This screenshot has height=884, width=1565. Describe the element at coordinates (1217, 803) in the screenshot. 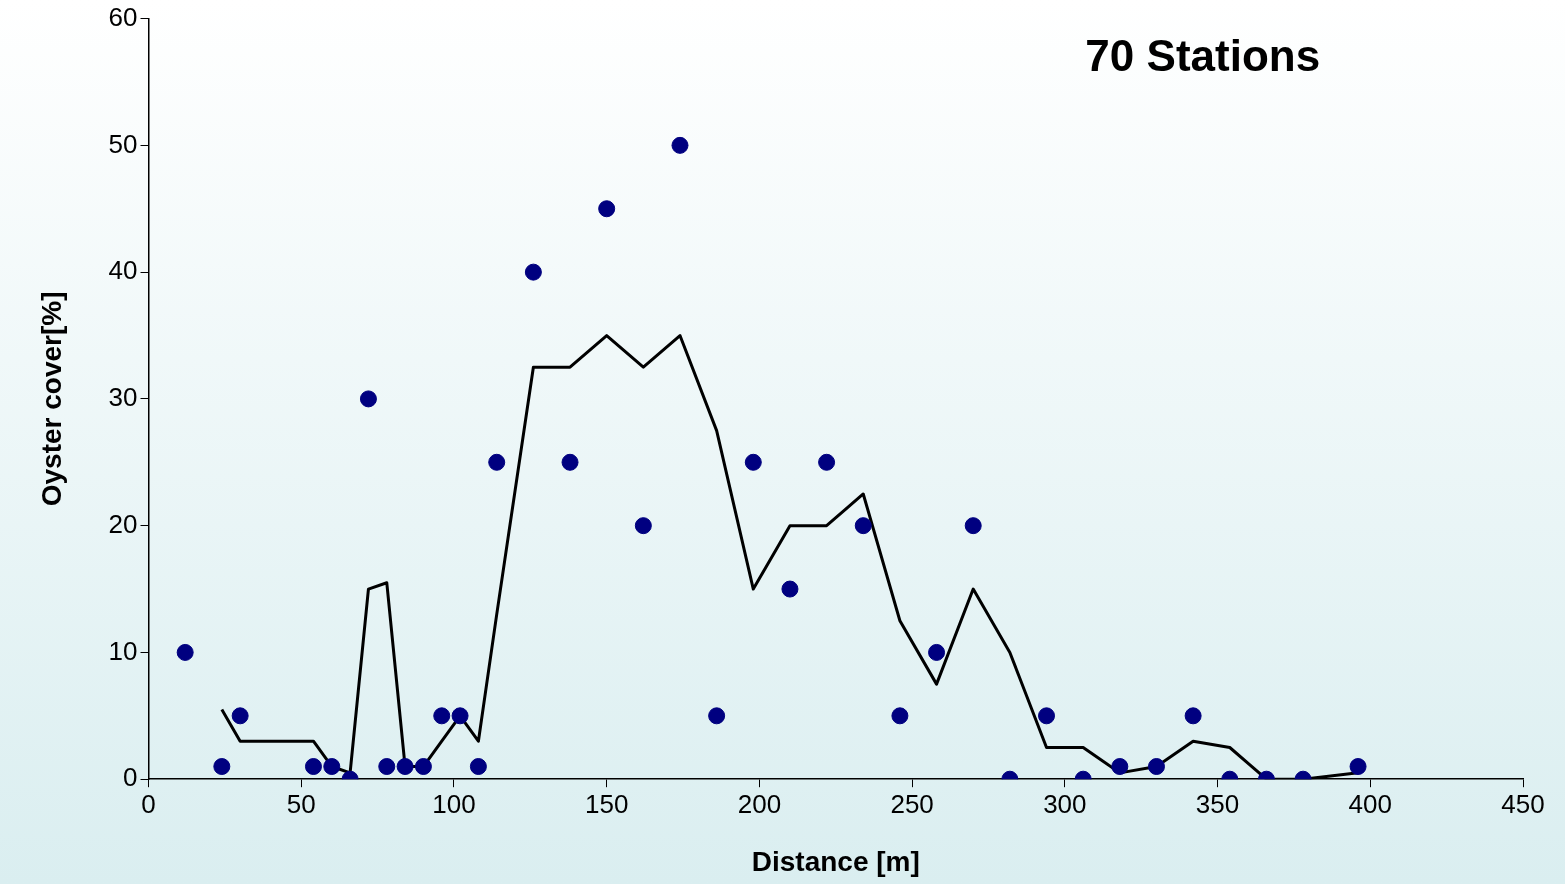

I see `x-tick-label: 350` at that location.